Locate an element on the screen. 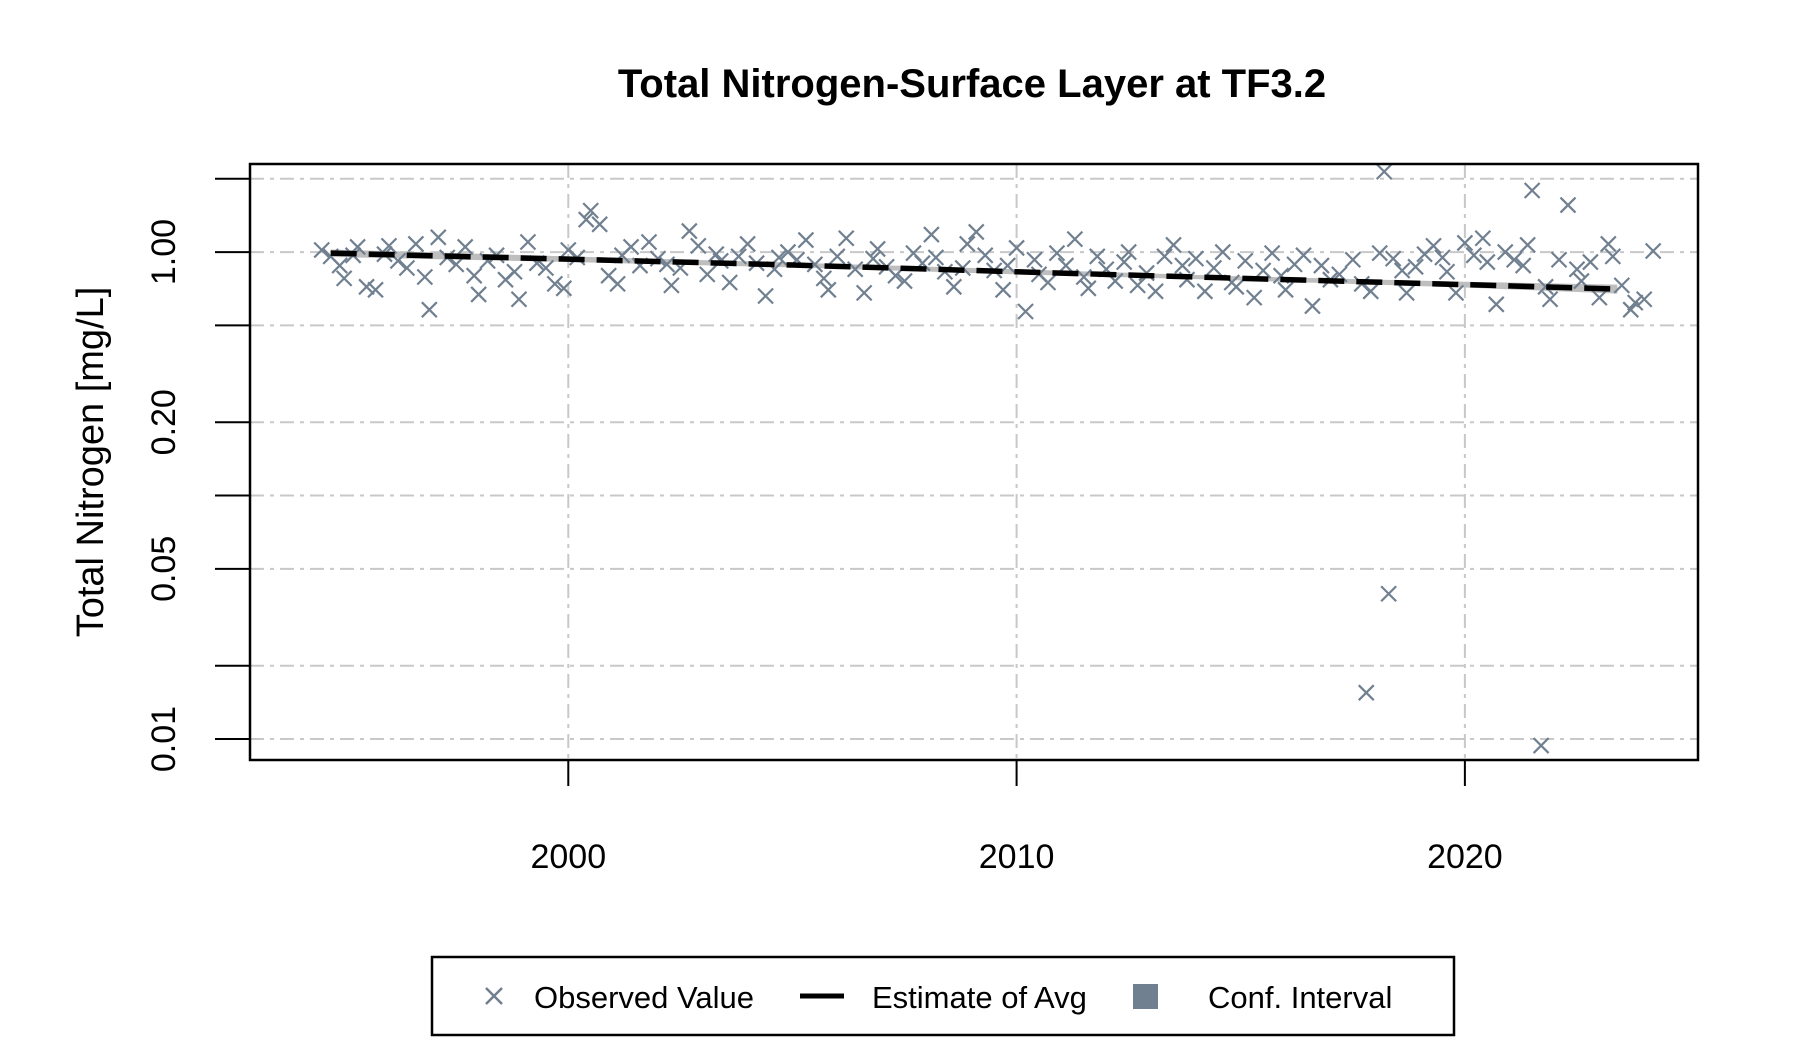 The width and height of the screenshot is (1800, 1050). legend-label-estimate: Estimate of Avg is located at coordinates (979, 997).